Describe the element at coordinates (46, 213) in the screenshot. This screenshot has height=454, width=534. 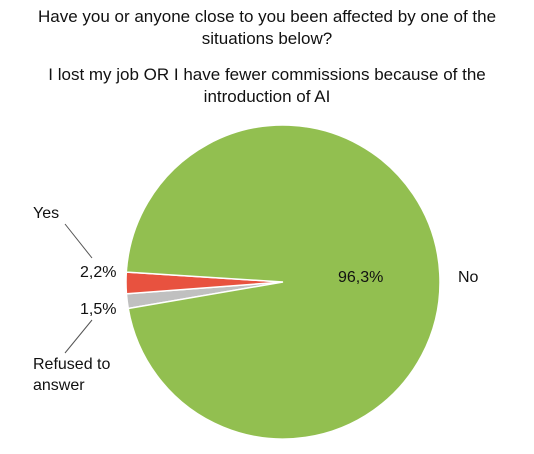
I see `category-label: Yes` at that location.